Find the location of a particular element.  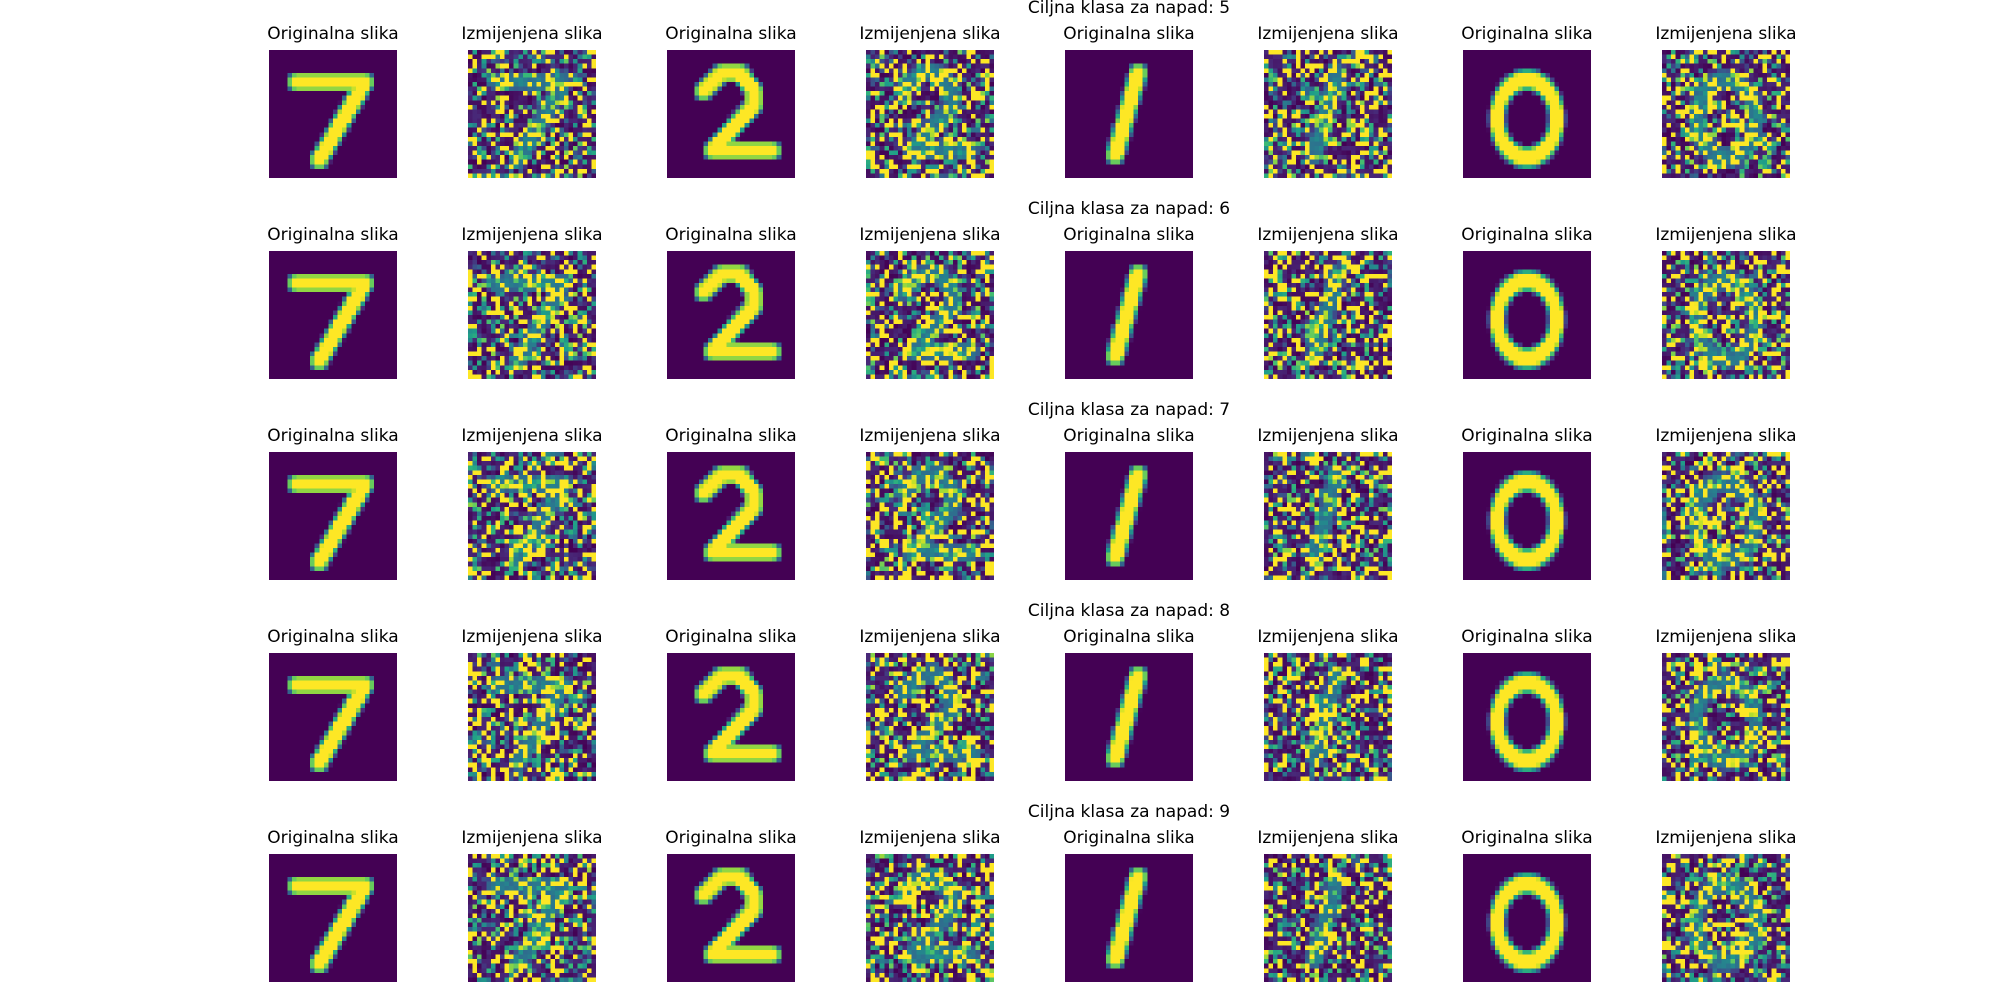

row-suptitle: Ciljna klasa za napad: 5 is located at coordinates (1129, 9).